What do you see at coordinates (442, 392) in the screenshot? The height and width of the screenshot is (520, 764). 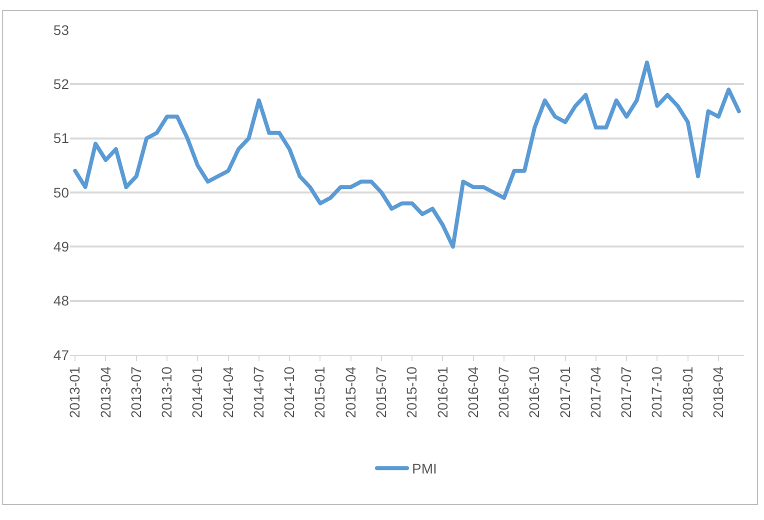 I see `x-tick-label: 2016-01` at bounding box center [442, 392].